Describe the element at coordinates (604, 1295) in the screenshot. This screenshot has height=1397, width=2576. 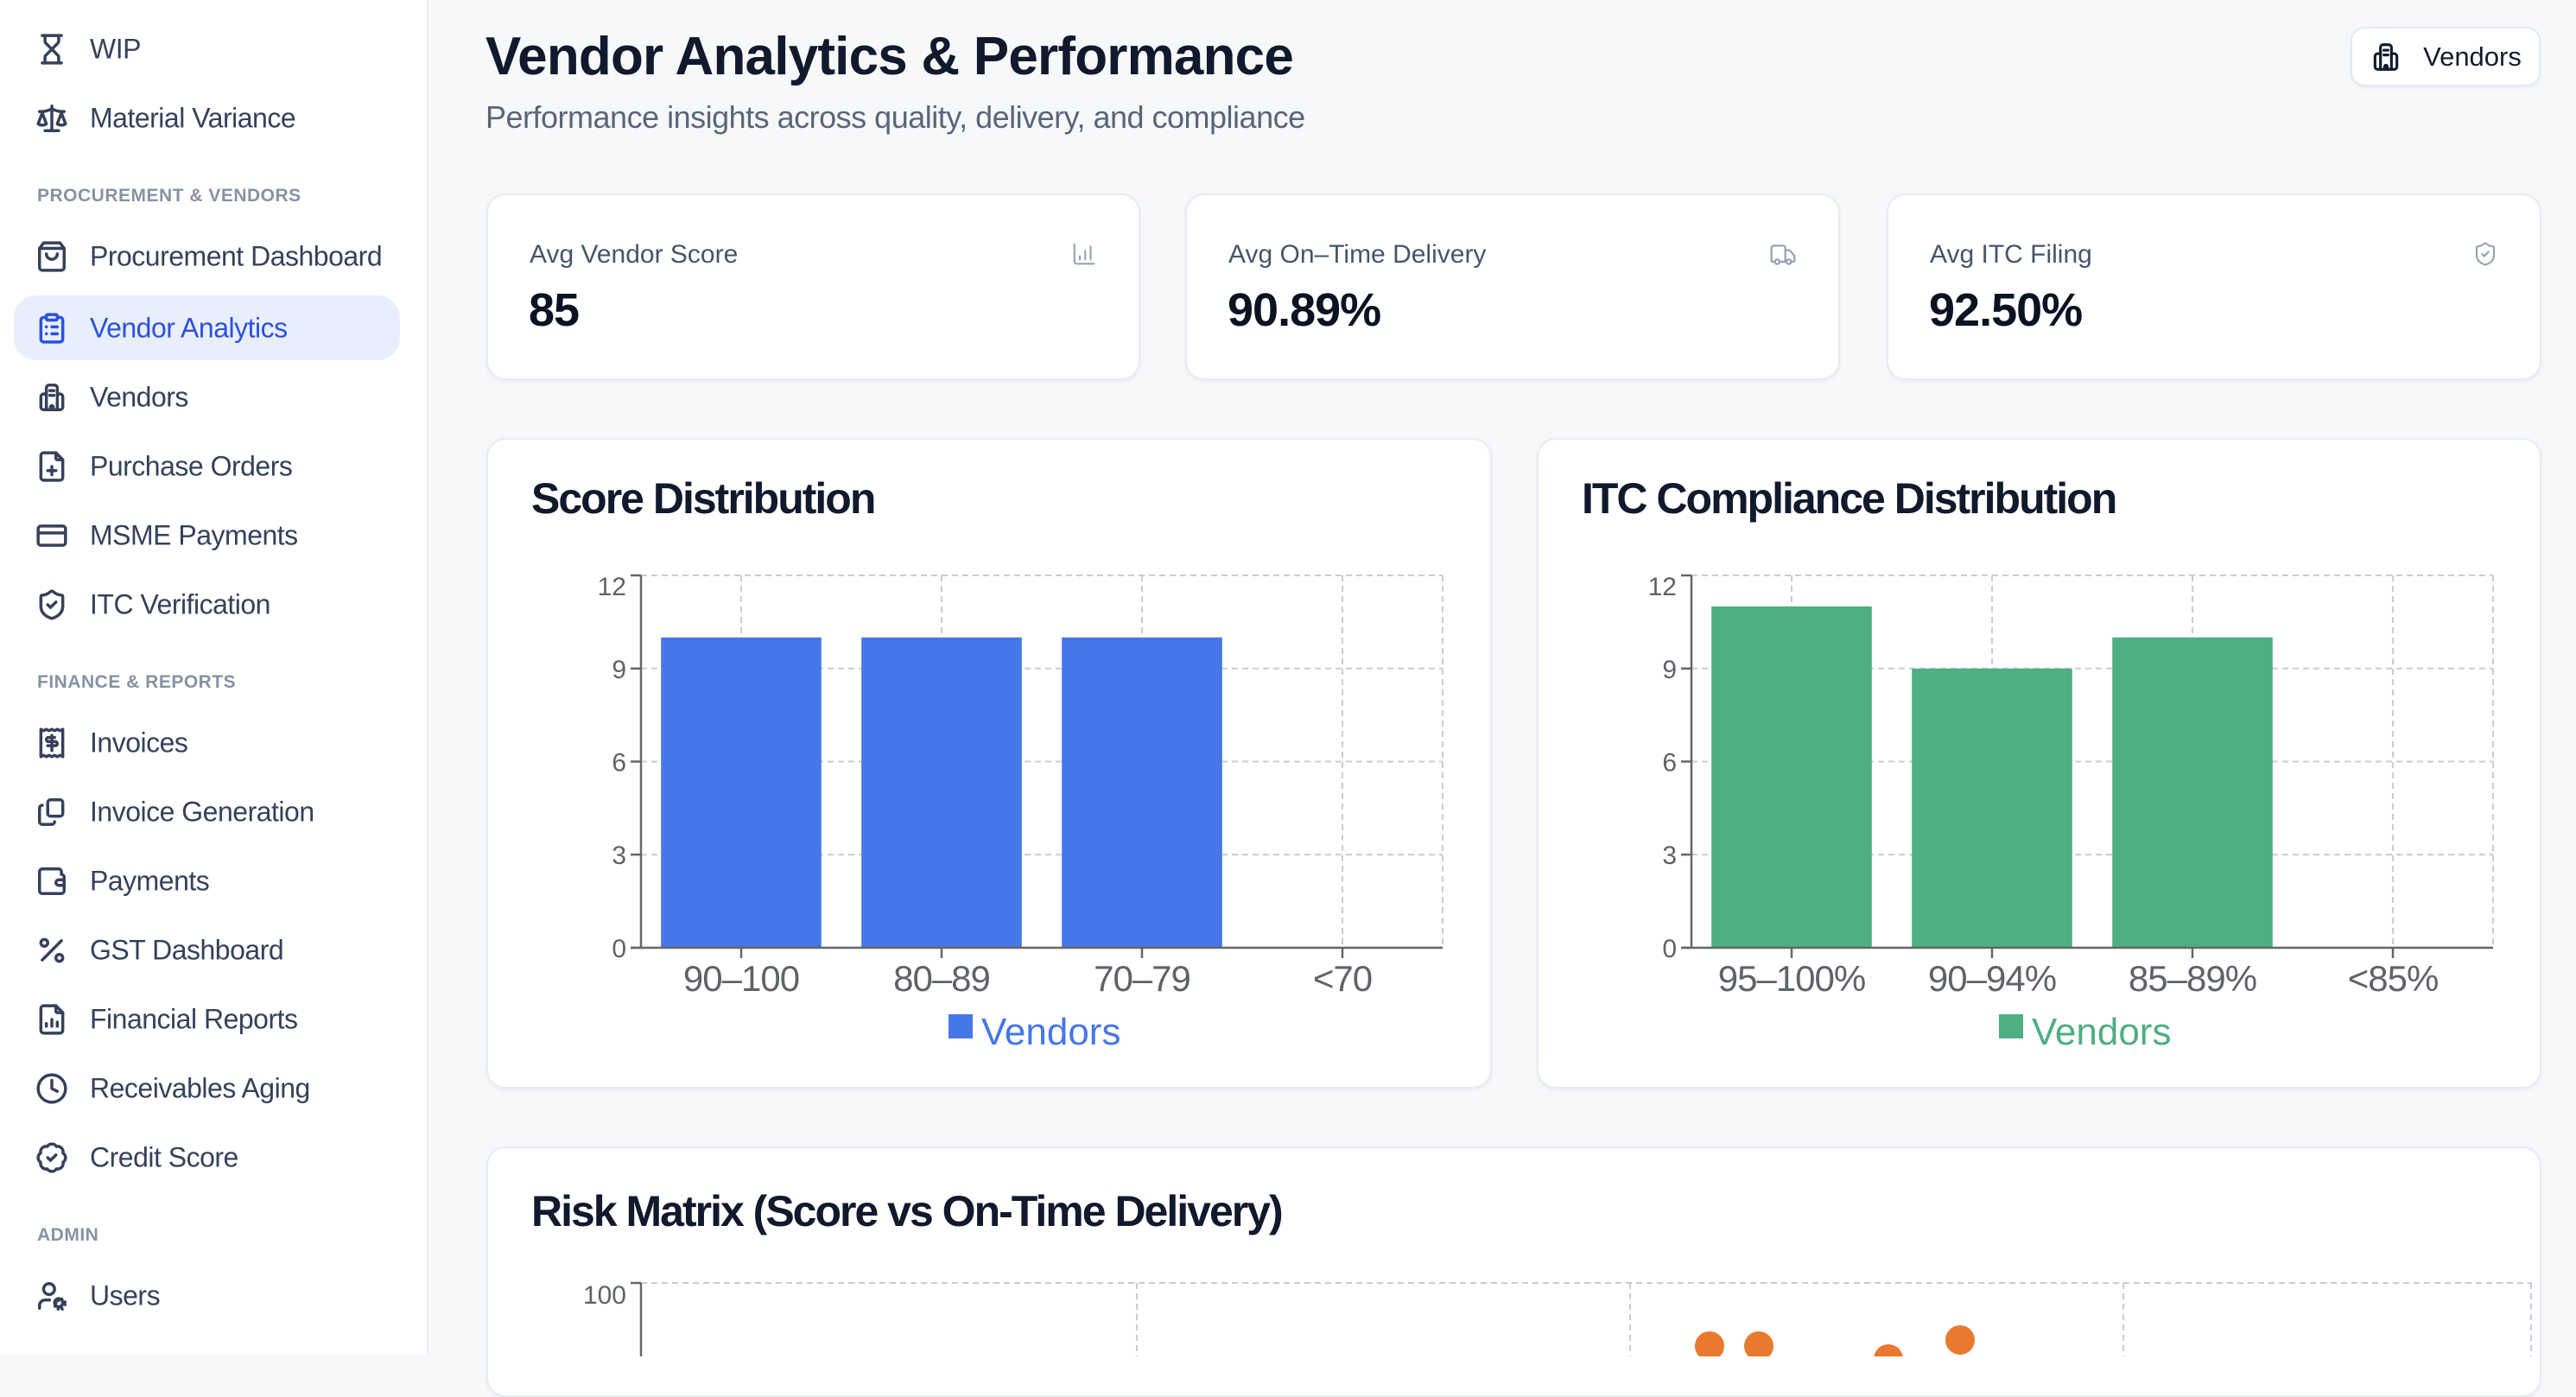
I see `svg-text: 100` at that location.